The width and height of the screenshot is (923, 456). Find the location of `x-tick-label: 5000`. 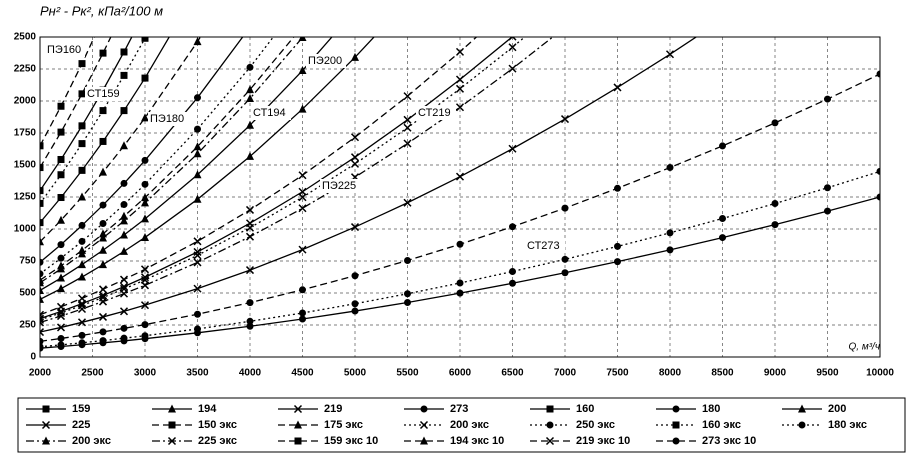

x-tick-label: 5000 is located at coordinates (355, 373).